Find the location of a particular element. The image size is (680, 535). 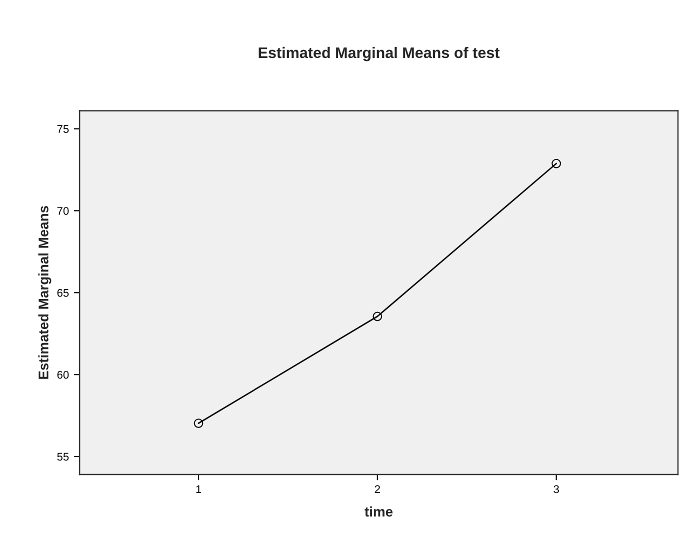

y-tick-label: 65 is located at coordinates (63, 292).